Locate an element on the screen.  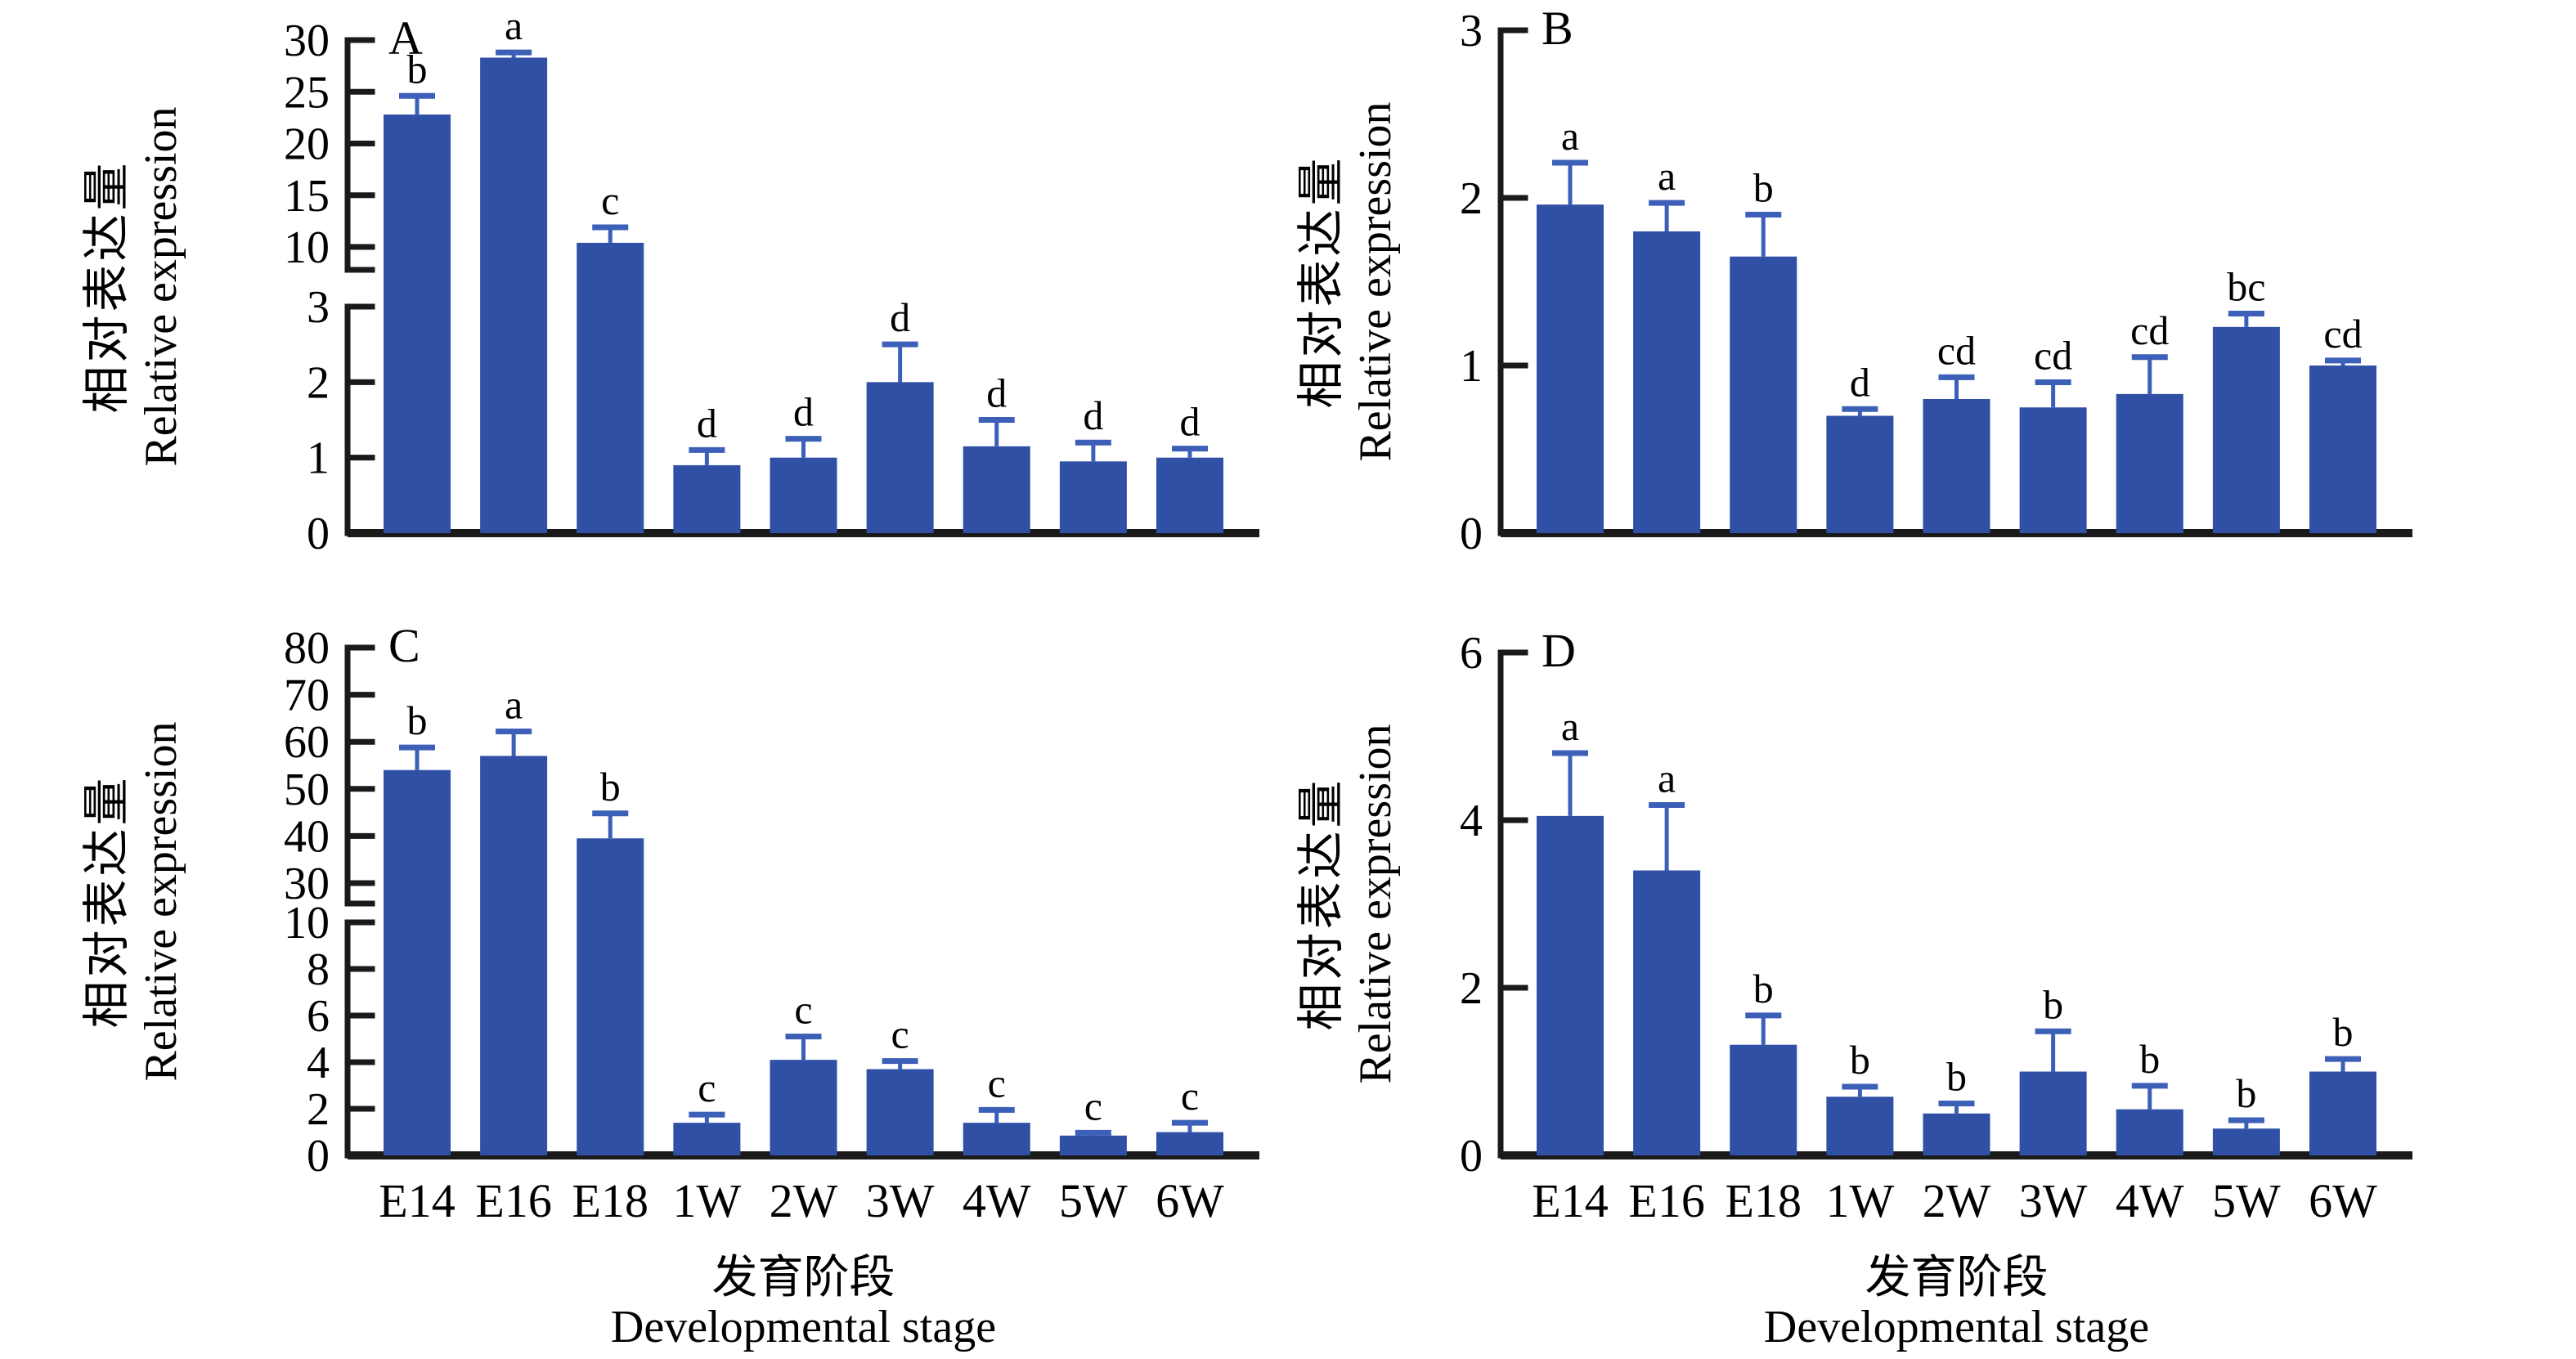
bar-6W is located at coordinates (2342, 1113).